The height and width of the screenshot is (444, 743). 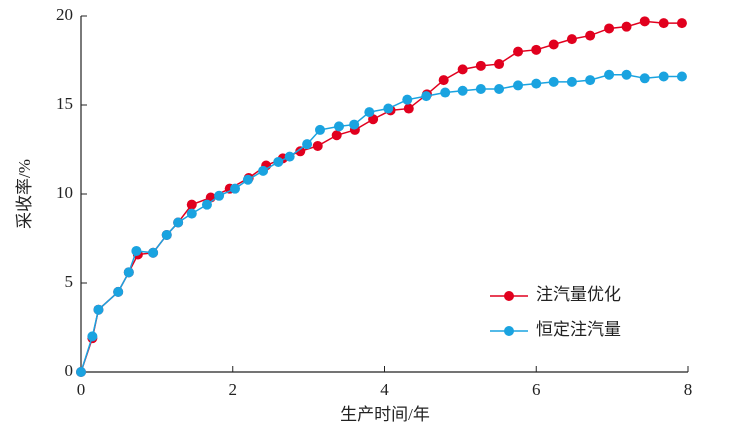 What do you see at coordinates (81, 389) in the screenshot?
I see `x-tick-label: 0` at bounding box center [81, 389].